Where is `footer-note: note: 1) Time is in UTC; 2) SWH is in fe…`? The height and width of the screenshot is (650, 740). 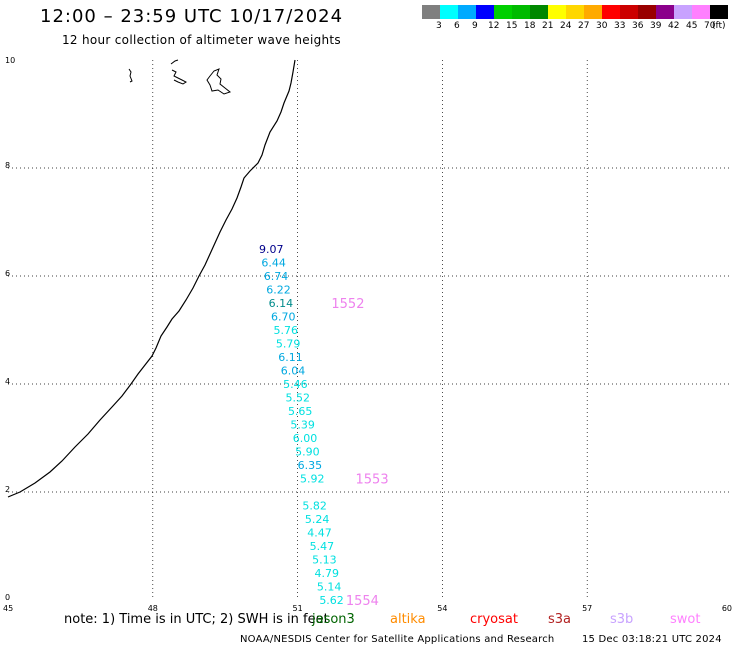 footer-note: note: 1) Time is in UTC; 2) SWH is in fe… is located at coordinates (196, 619).